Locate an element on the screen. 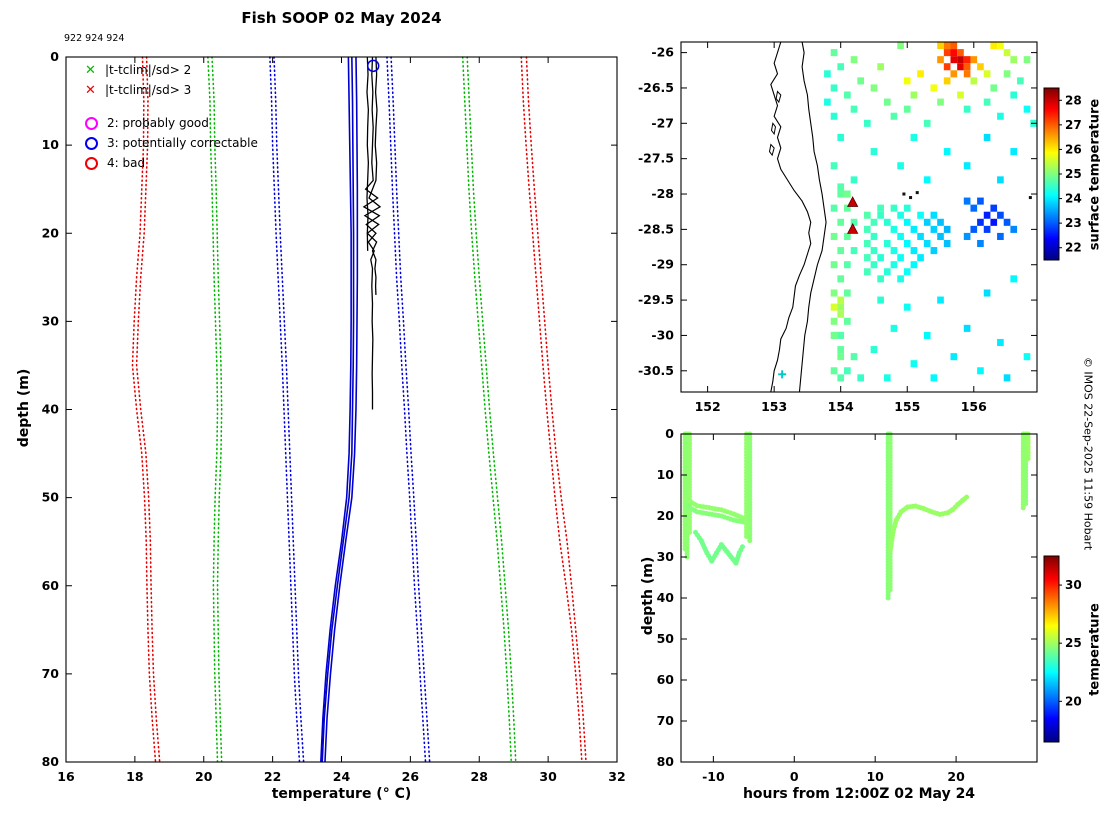 This screenshot has height=820, width=1100. svg-text: 70 is located at coordinates (666, 720).